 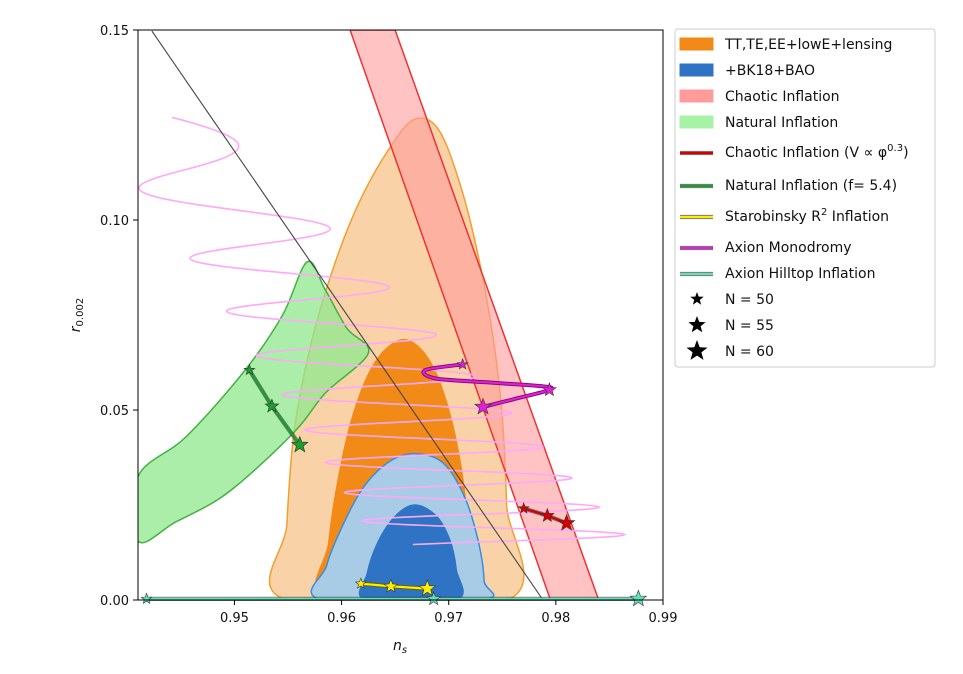 I want to click on legend-label-n60: N = 60, so click(x=749, y=352).